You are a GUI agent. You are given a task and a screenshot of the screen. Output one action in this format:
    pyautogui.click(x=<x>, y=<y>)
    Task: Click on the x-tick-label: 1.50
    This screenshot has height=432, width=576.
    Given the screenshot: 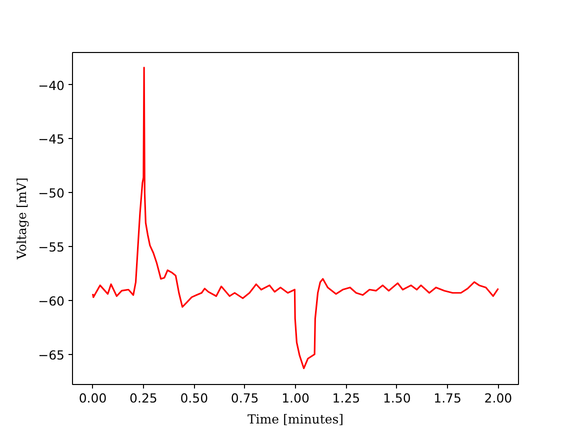 What is the action you would take?
    pyautogui.click(x=396, y=398)
    